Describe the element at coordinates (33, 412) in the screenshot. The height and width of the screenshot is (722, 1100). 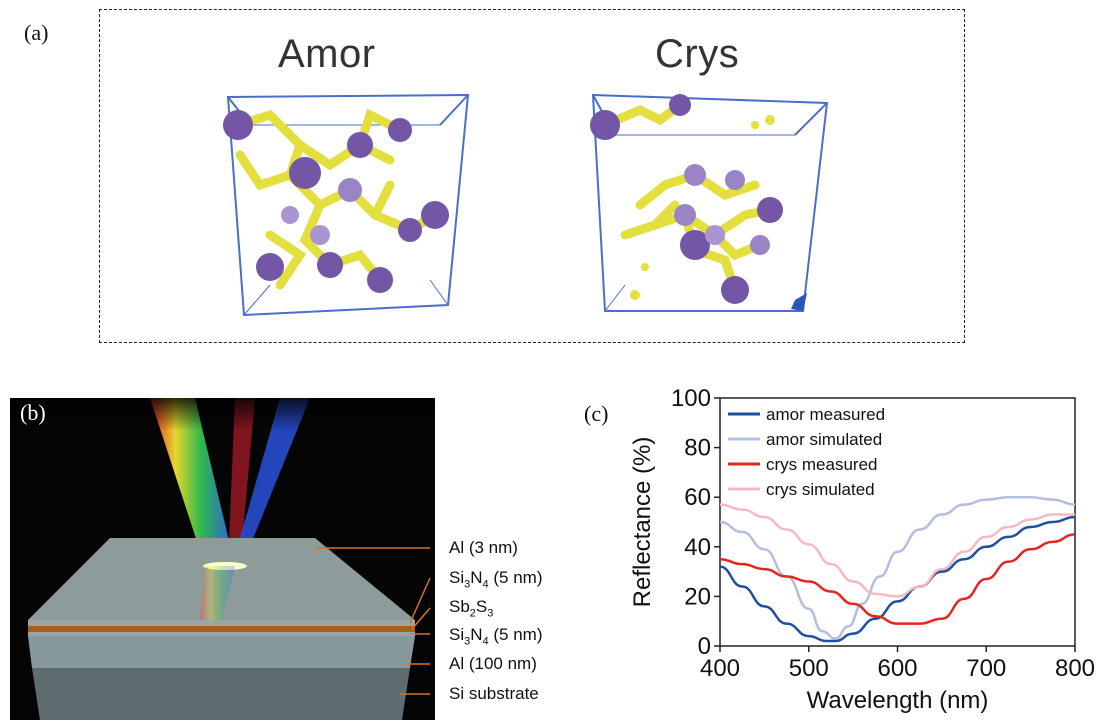
I see `panel-b-label: (b)` at that location.